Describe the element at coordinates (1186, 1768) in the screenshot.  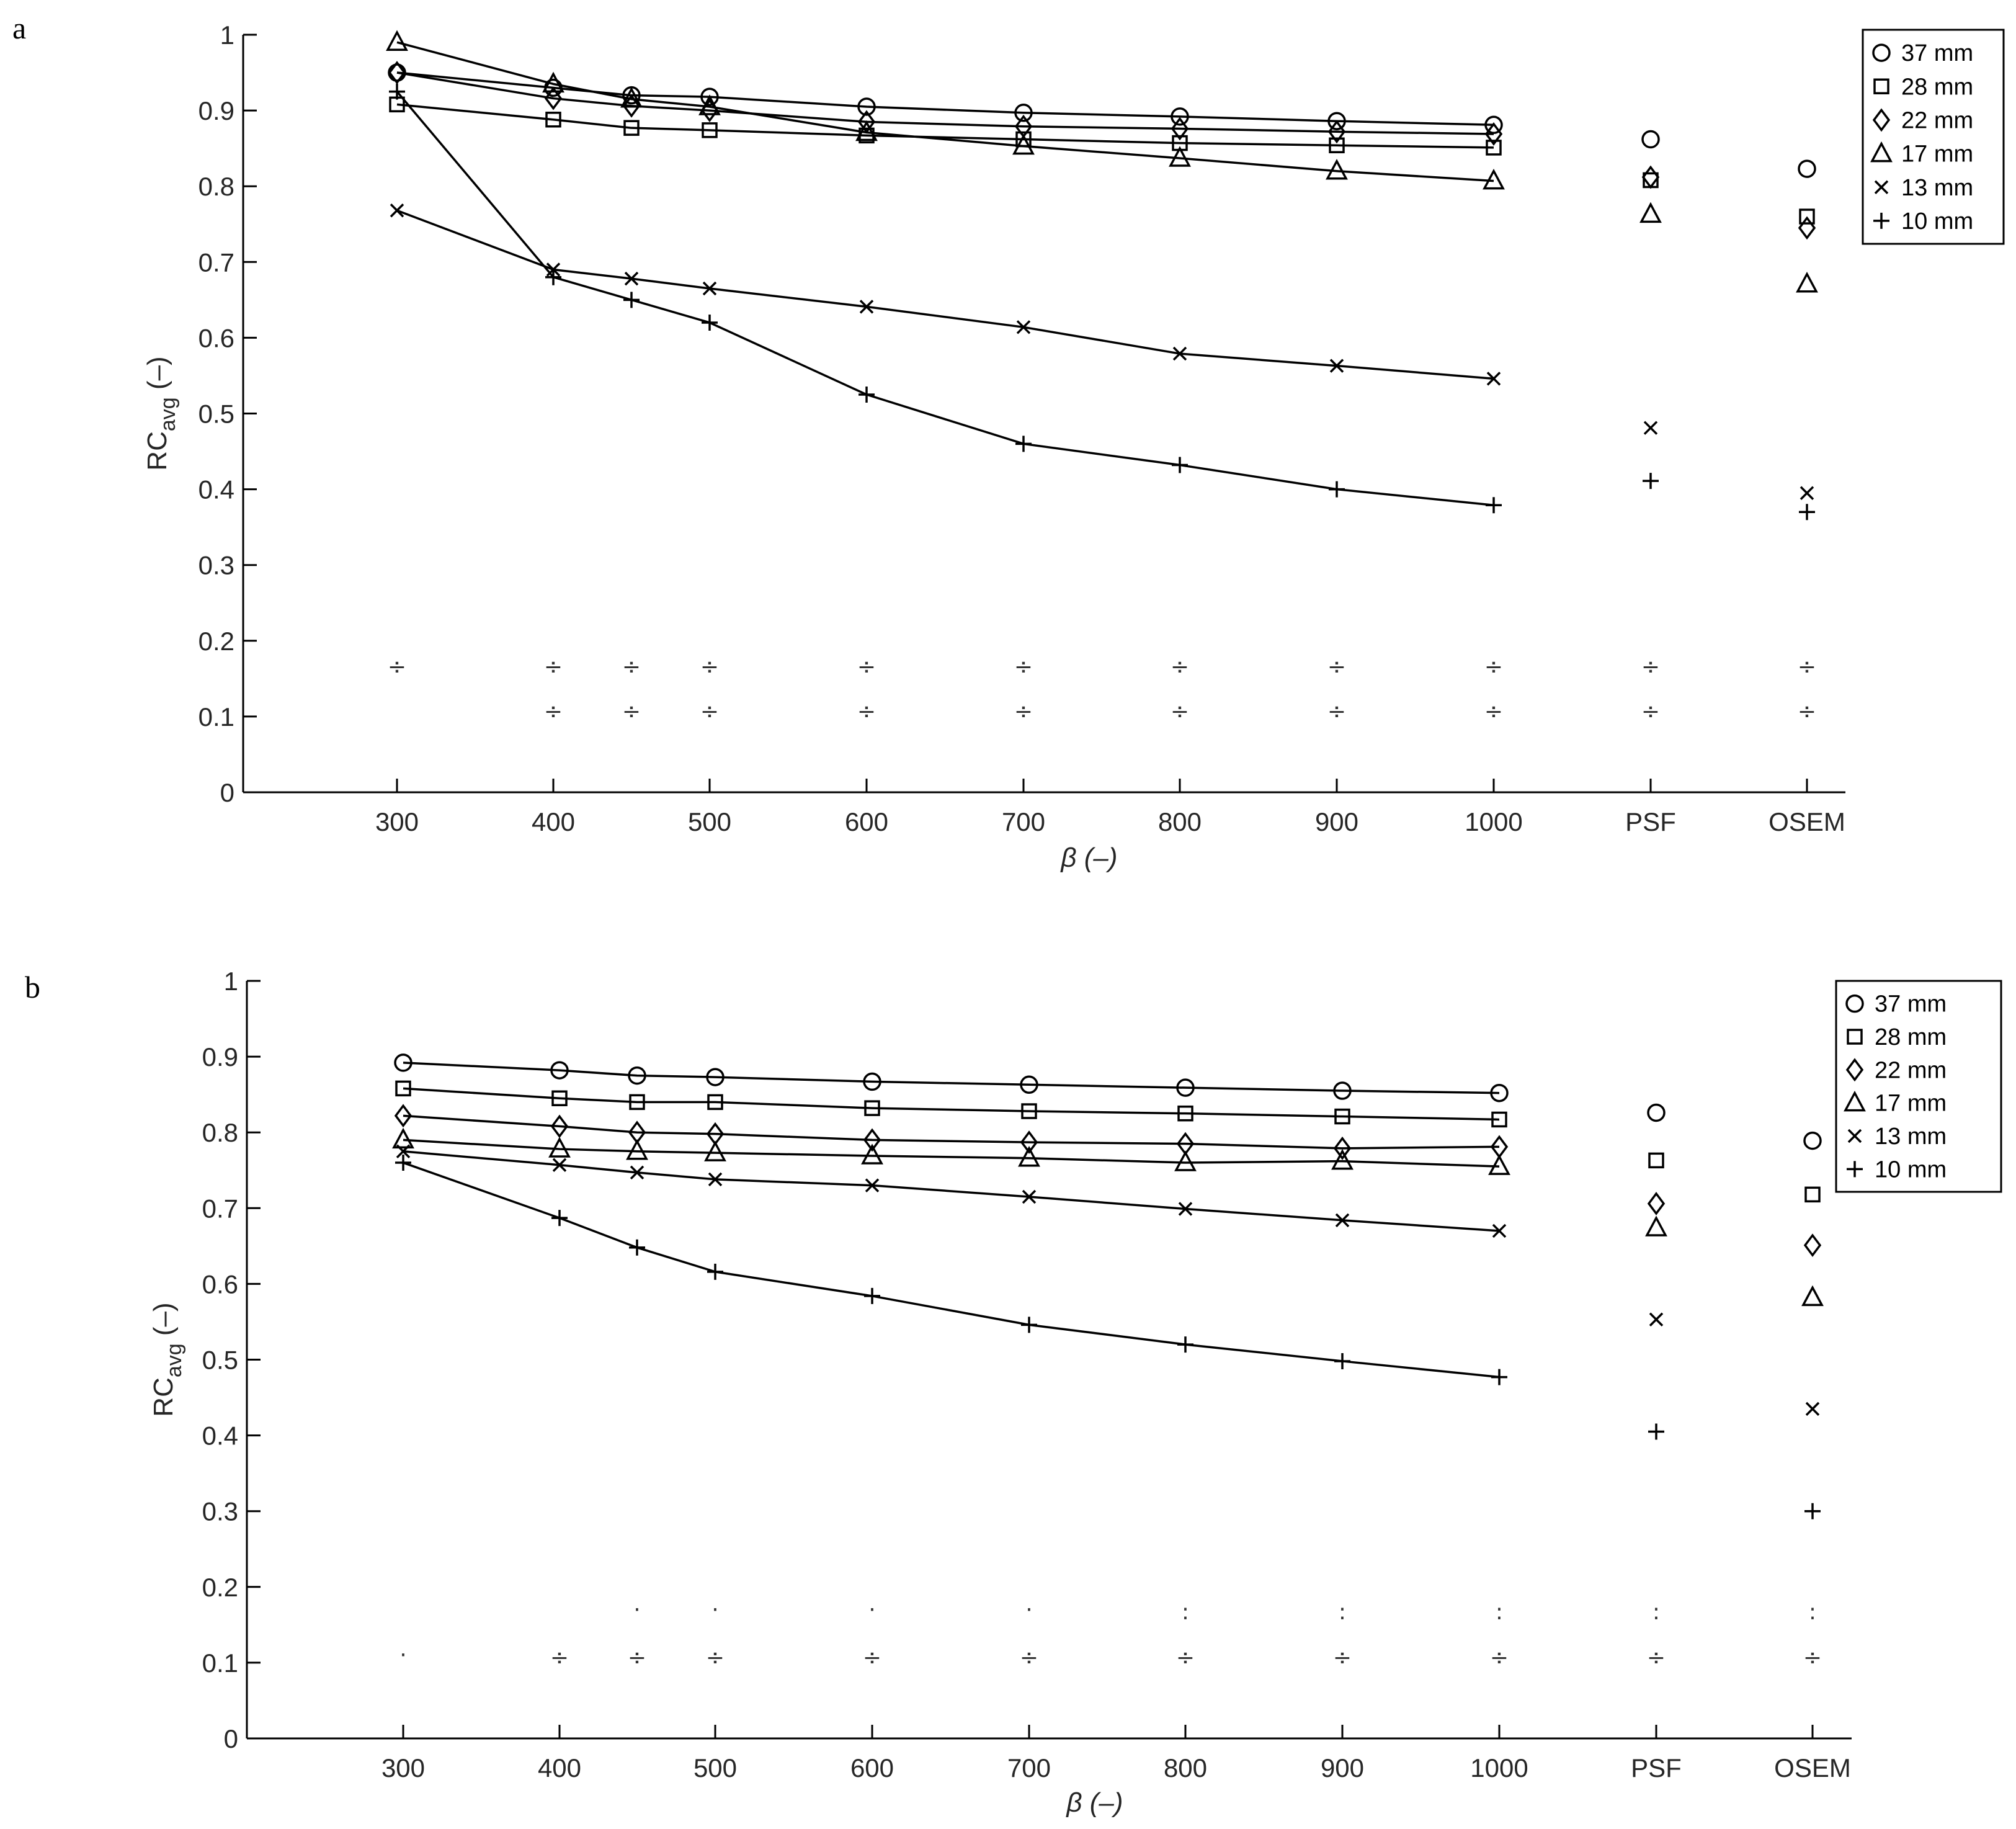
I see `x-tick-label: 800` at that location.